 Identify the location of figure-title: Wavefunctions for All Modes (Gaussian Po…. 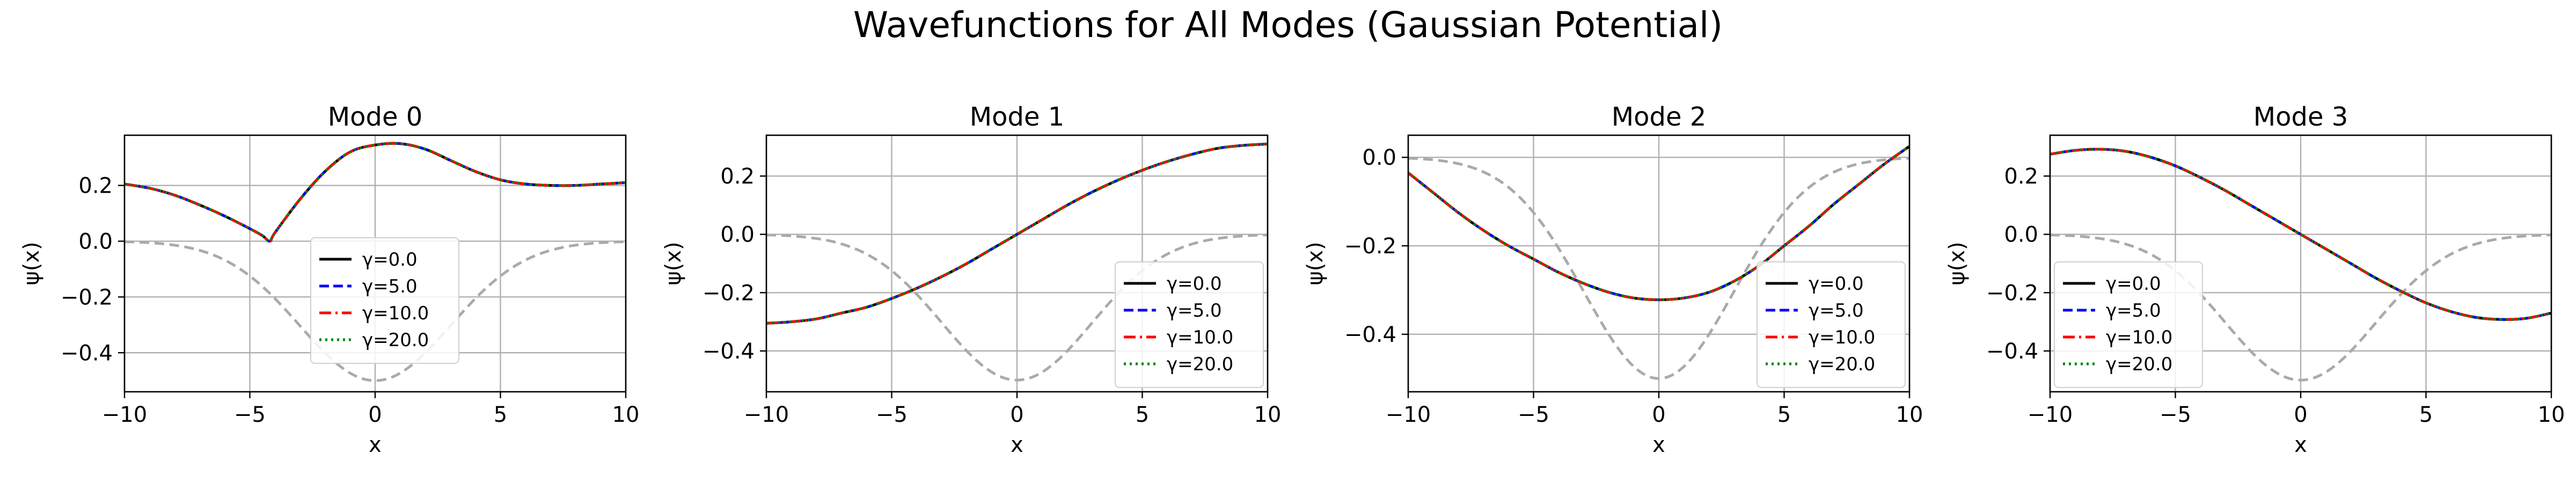
(1288, 25).